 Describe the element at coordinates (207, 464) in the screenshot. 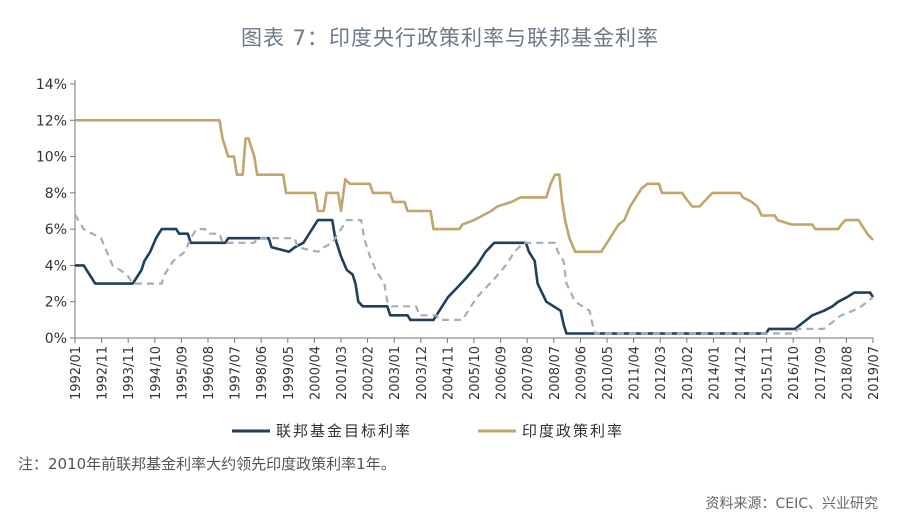

I see `chart-note: 注：2010年前联邦基金利率大约领先印度政策利率1年。` at that location.